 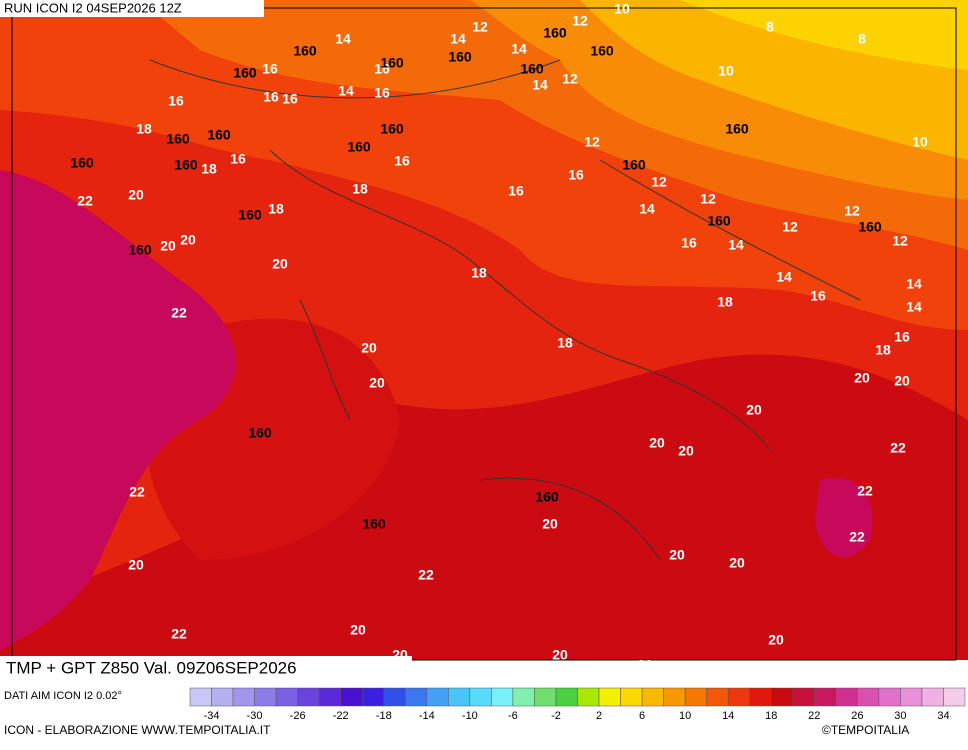 What do you see at coordinates (255, 716) in the screenshot?
I see `colorbar-tick-label: -30` at bounding box center [255, 716].